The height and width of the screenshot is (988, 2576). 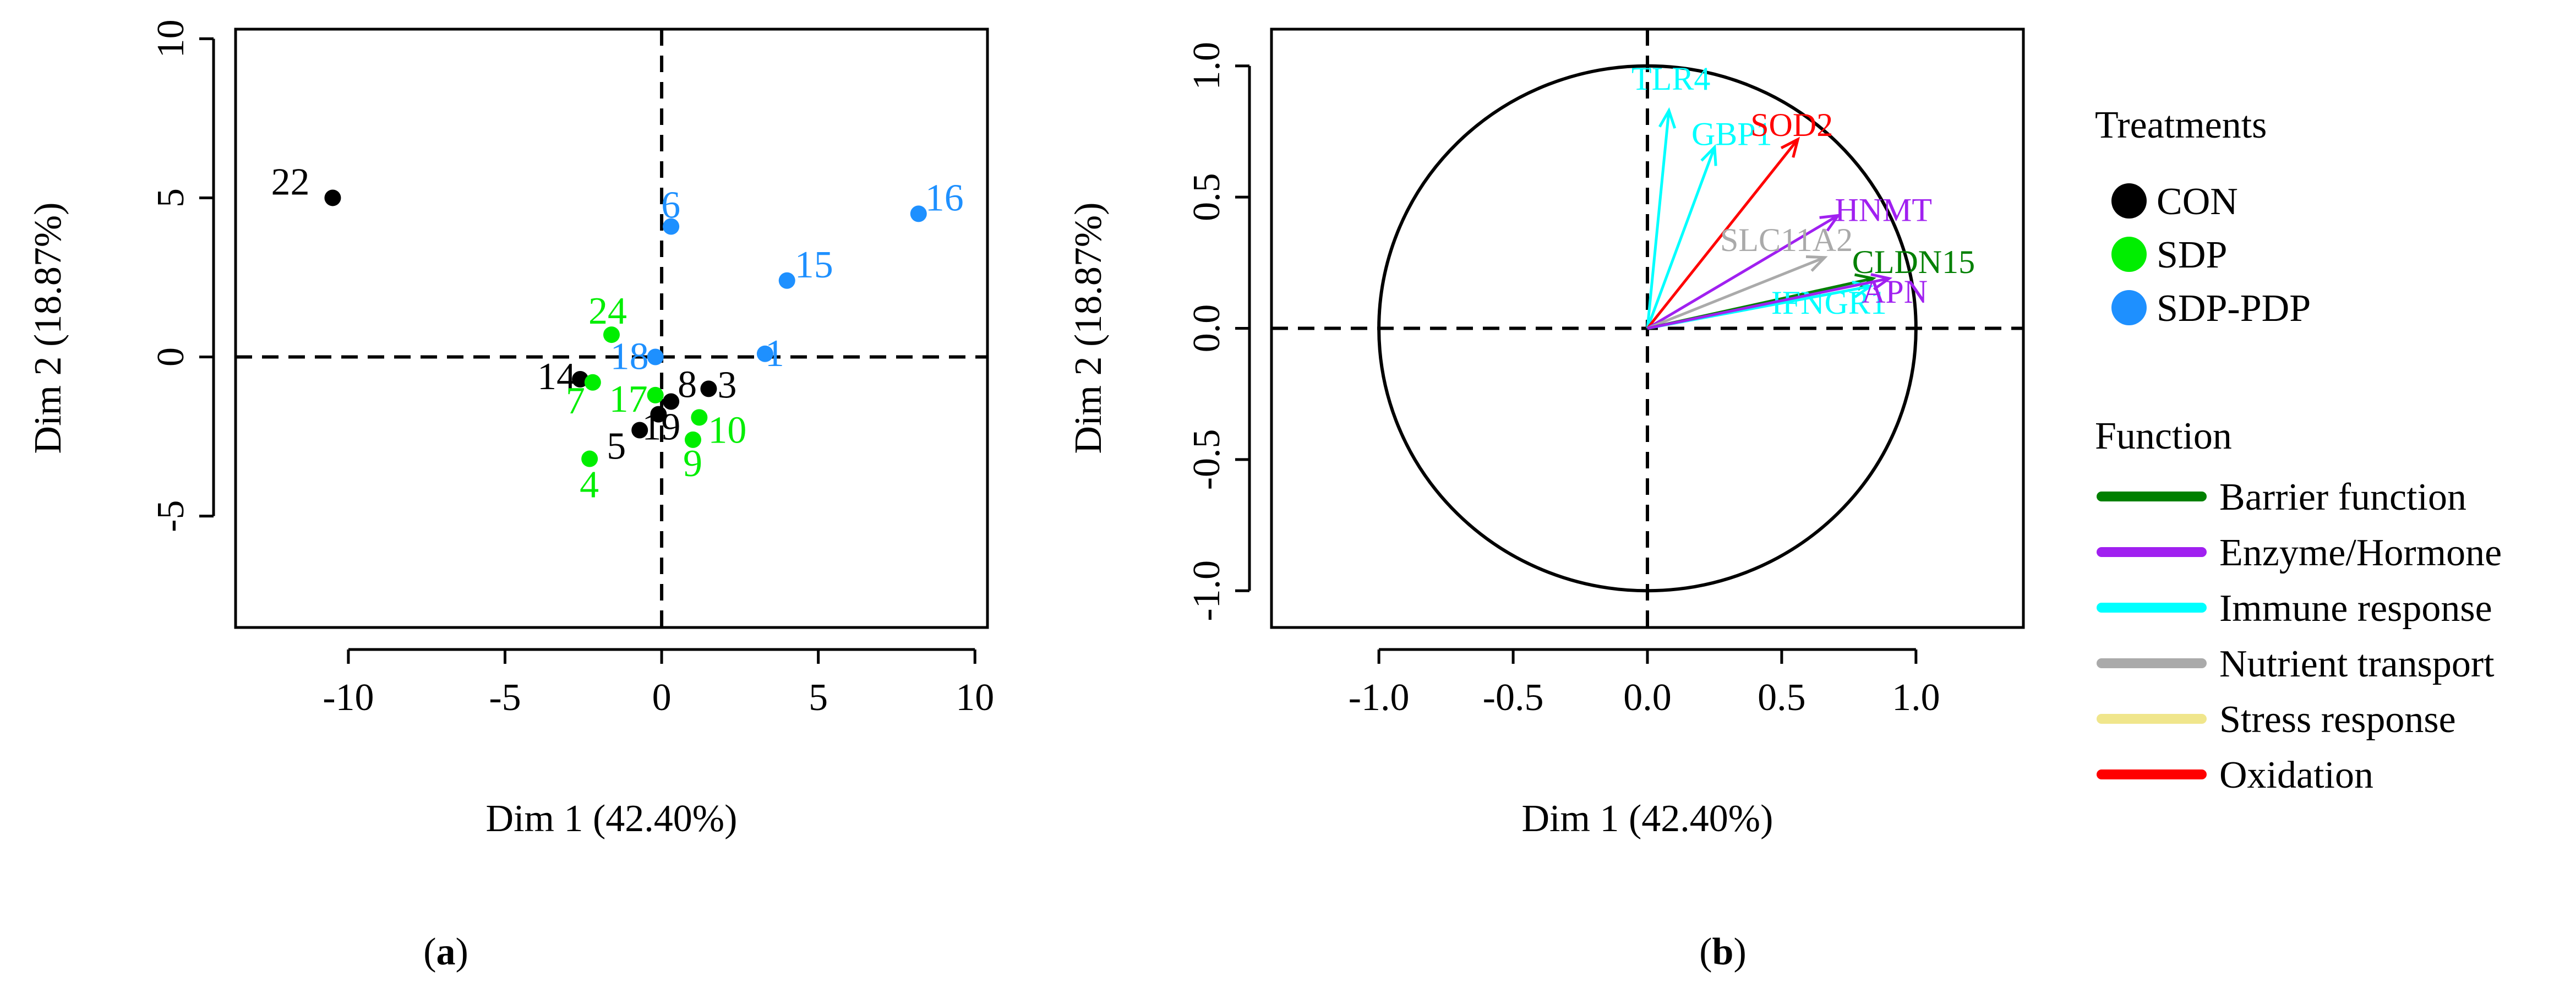 I want to click on b-x-tick-label: 0.5, so click(x=1782, y=697).